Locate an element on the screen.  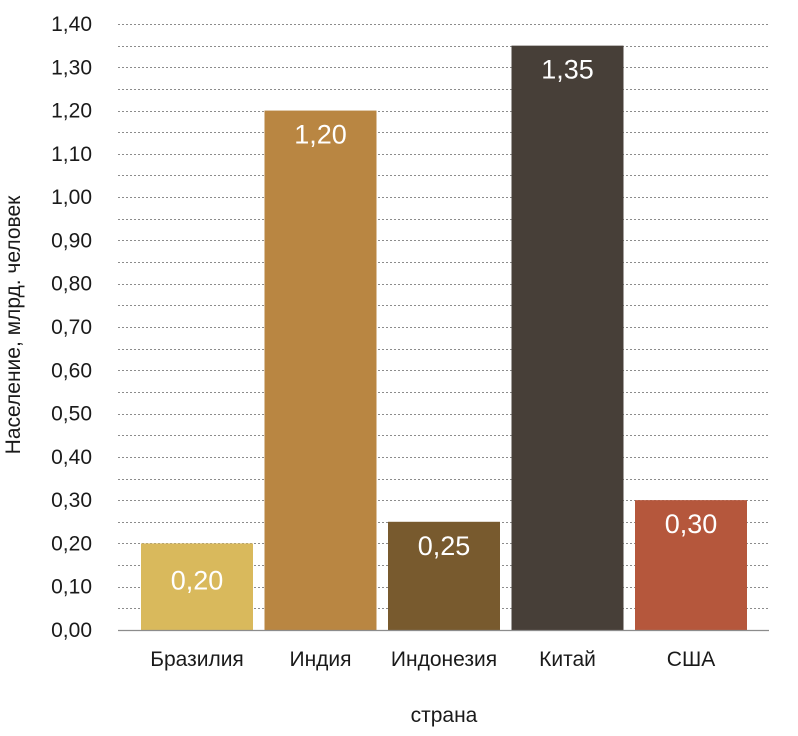
x-category-label: США is located at coordinates (691, 659).